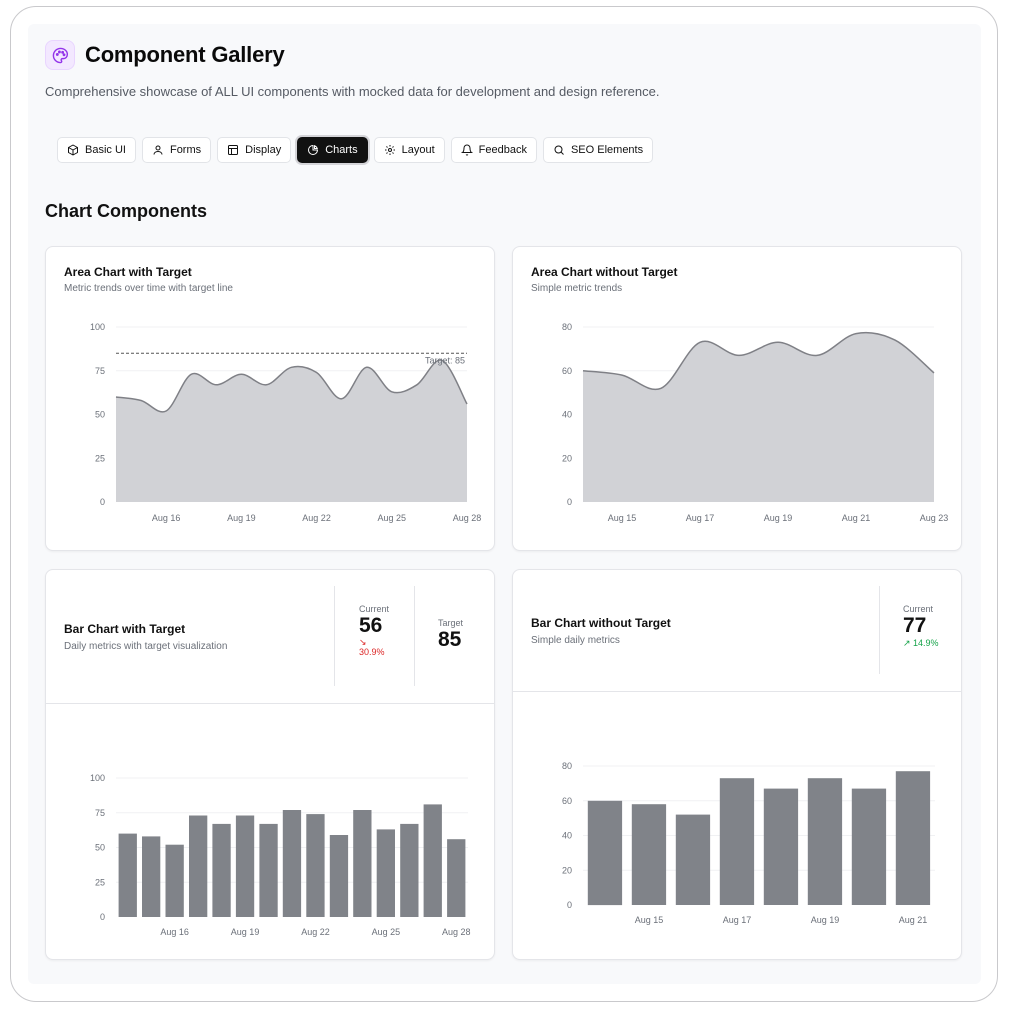 The height and width of the screenshot is (1016, 1009). I want to click on current-value: 56, so click(371, 625).